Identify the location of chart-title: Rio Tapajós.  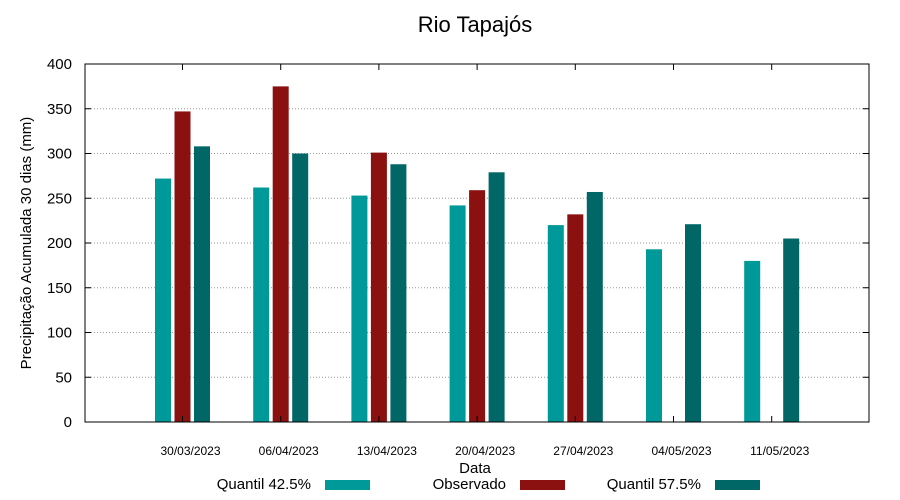
(475, 24).